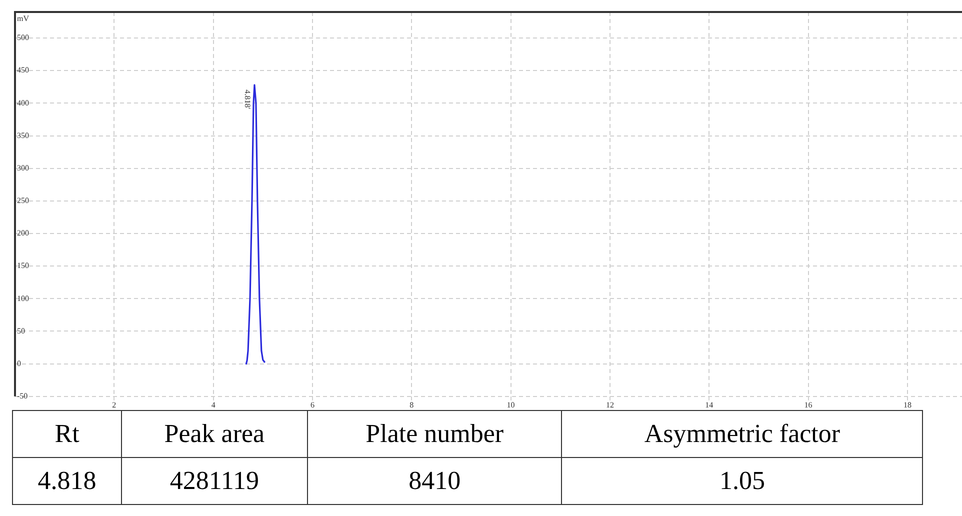 The height and width of the screenshot is (516, 962). I want to click on text: 8410, so click(434, 481).